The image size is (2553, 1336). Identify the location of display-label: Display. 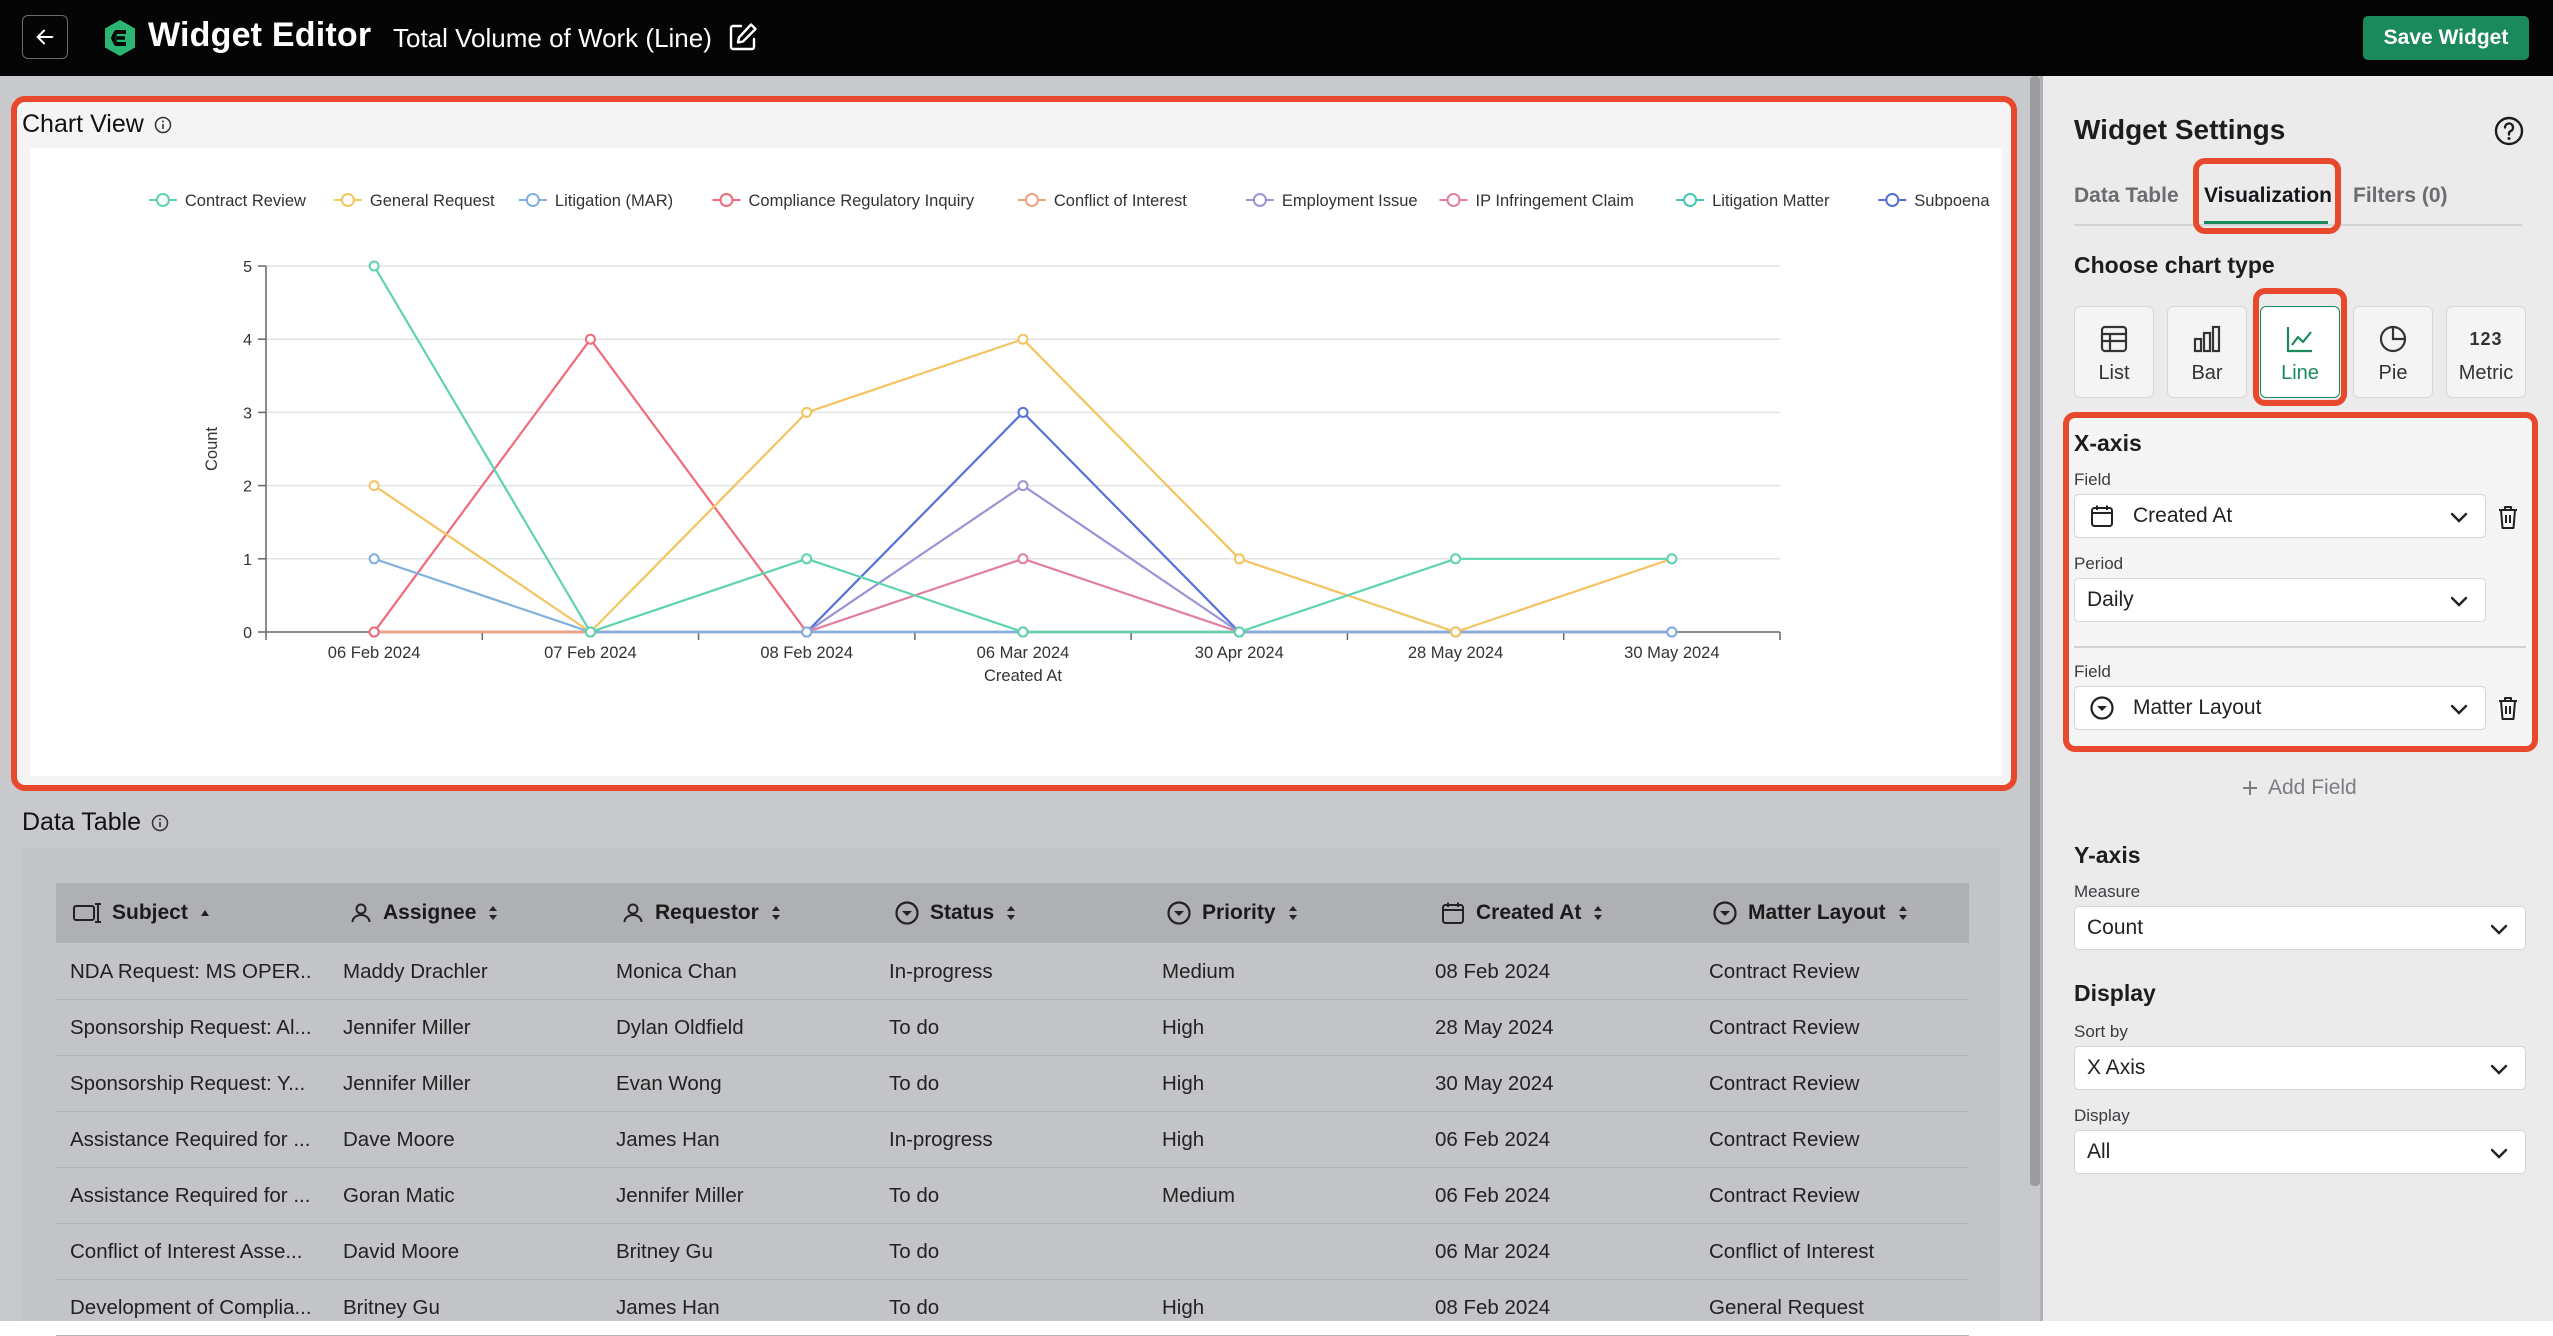
(2102, 1115).